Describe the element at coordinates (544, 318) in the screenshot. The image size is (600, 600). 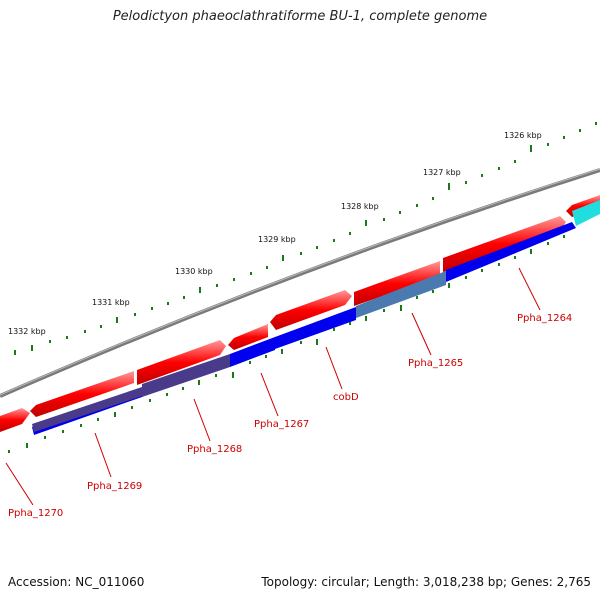
I see `gene-label-ppha-1264: Ppha_1264` at that location.